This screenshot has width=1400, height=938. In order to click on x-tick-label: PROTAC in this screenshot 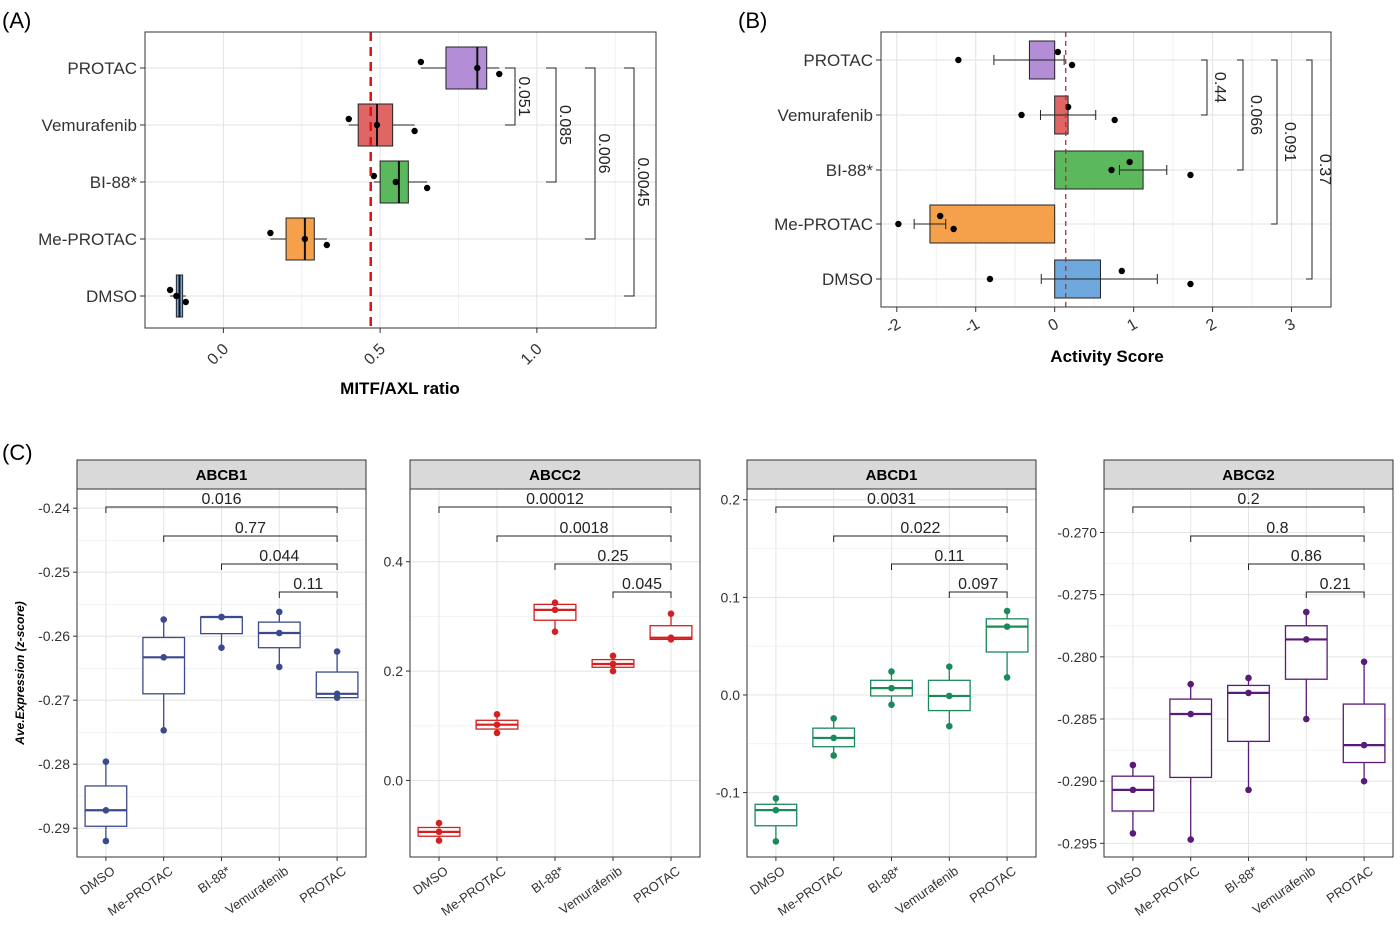, I will do `click(993, 884)`.